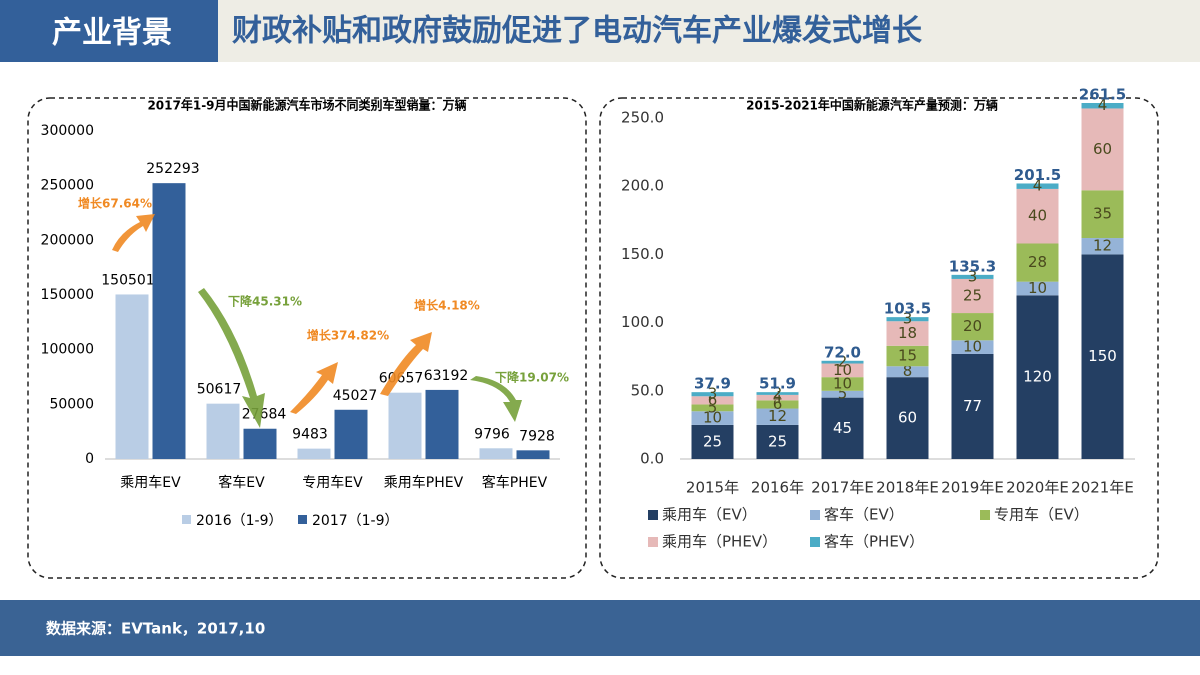 The width and height of the screenshot is (1200, 675). Describe the element at coordinates (532, 377) in the screenshot. I see `annotation: 下降19.07%` at that location.